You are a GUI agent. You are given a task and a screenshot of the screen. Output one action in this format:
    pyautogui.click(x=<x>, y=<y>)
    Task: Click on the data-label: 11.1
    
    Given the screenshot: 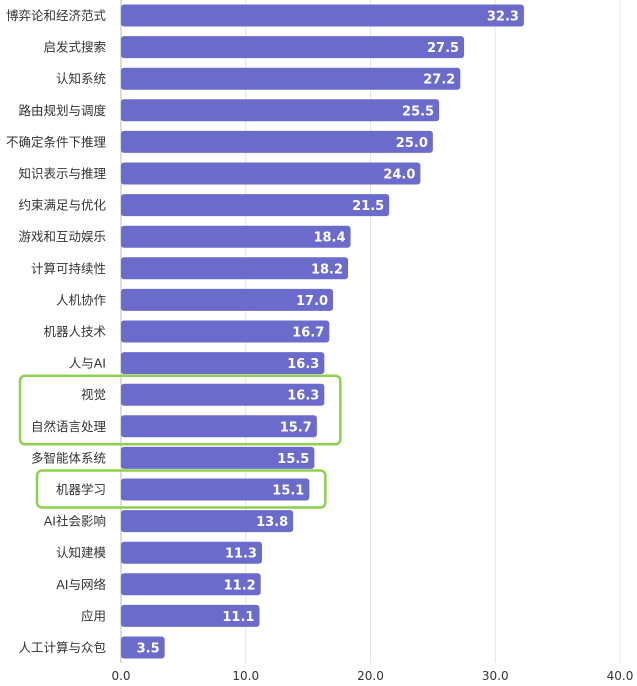 What is the action you would take?
    pyautogui.click(x=238, y=617)
    